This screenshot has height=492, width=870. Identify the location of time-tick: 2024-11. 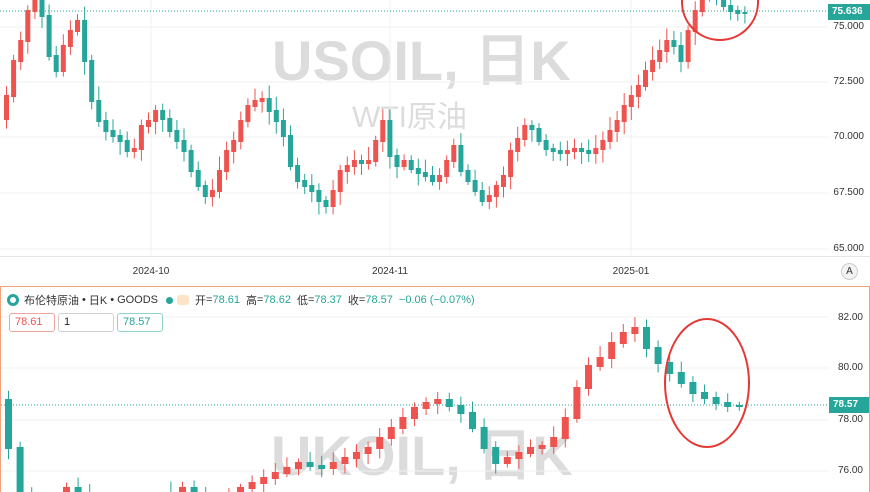
(390, 271).